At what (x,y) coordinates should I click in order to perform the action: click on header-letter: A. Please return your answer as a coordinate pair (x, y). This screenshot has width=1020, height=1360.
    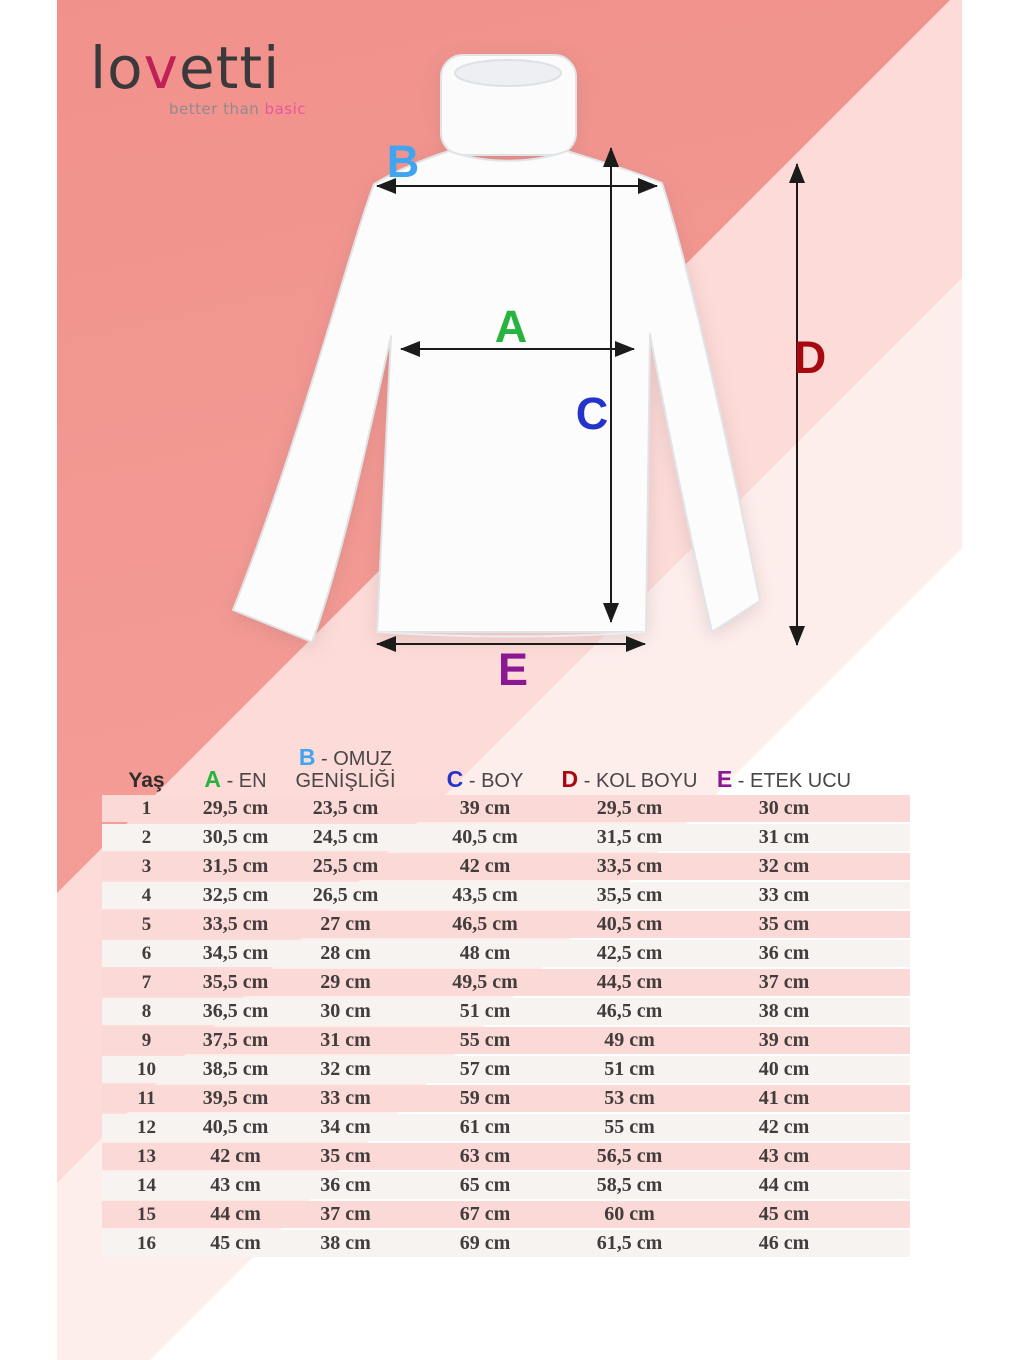
    Looking at the image, I should click on (213, 779).